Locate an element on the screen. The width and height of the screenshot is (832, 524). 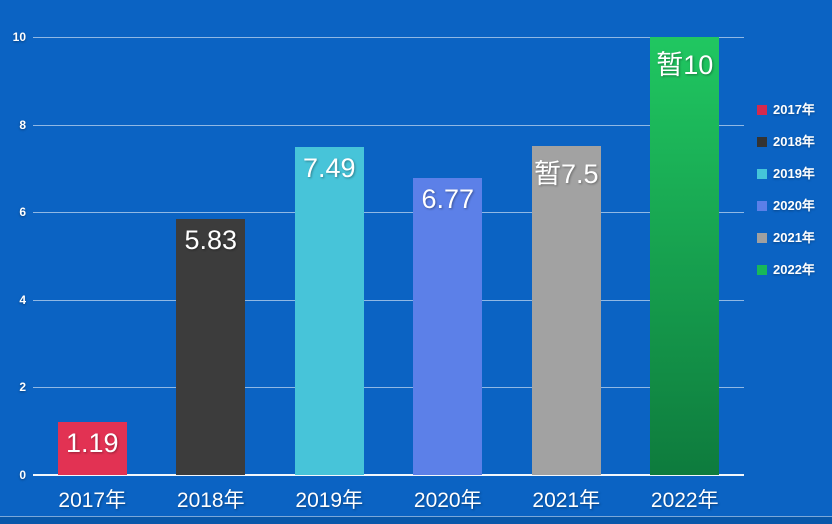
bar-value-label: 5.83 is located at coordinates (211, 240).